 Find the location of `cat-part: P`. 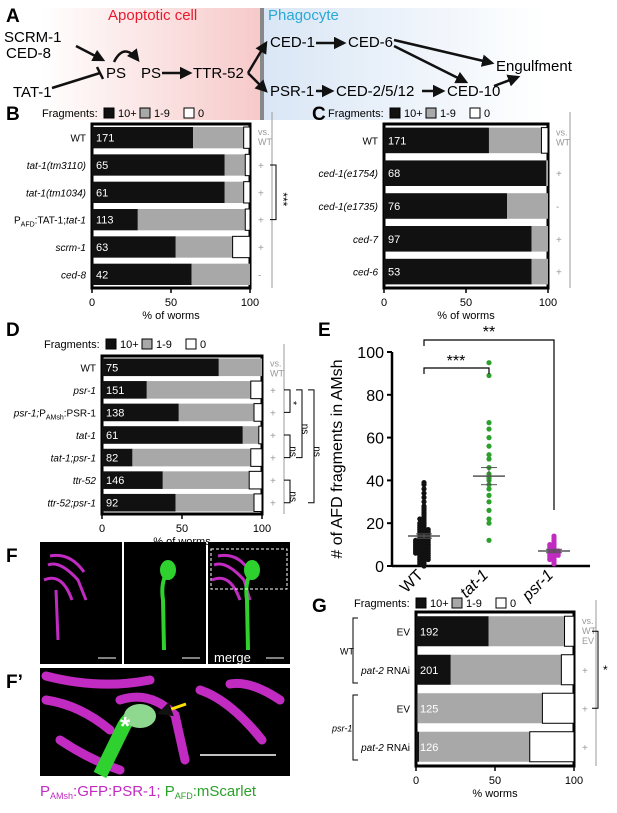

cat-part: P is located at coordinates (42, 413).